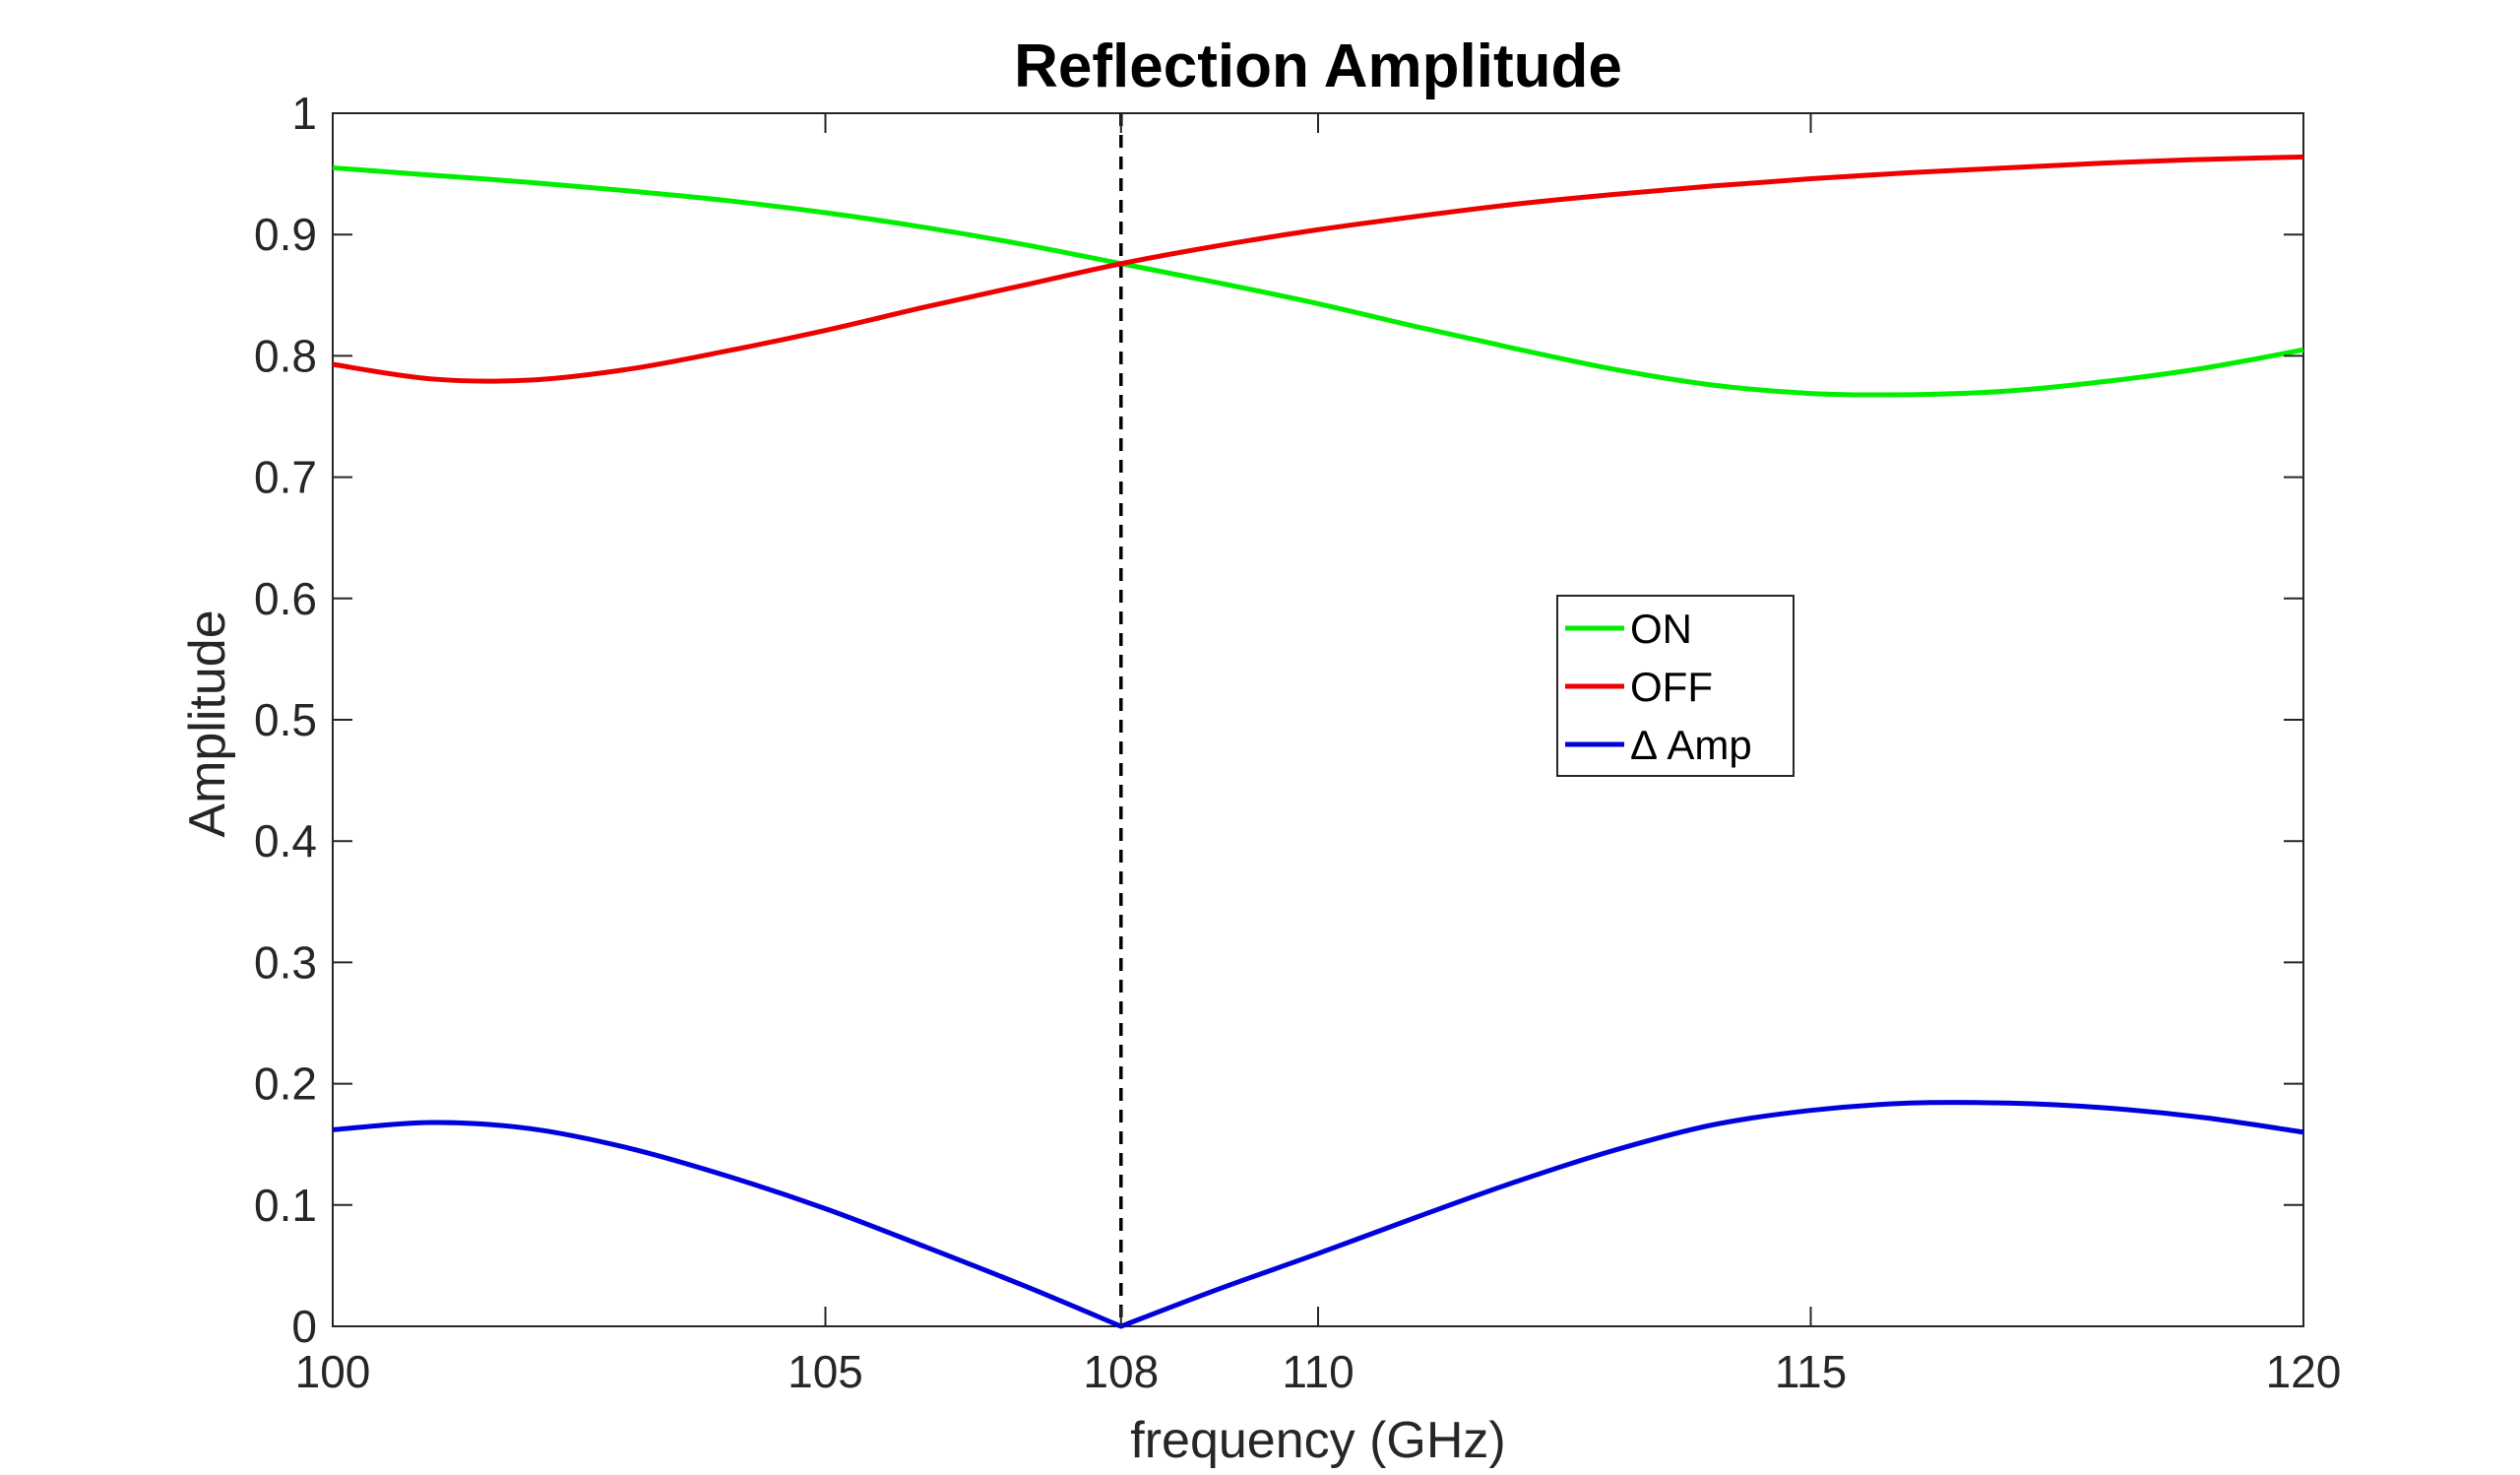 Image resolution: width=2520 pixels, height=1475 pixels. Describe the element at coordinates (285, 840) in the screenshot. I see `y-tick-label: 0.4` at that location.